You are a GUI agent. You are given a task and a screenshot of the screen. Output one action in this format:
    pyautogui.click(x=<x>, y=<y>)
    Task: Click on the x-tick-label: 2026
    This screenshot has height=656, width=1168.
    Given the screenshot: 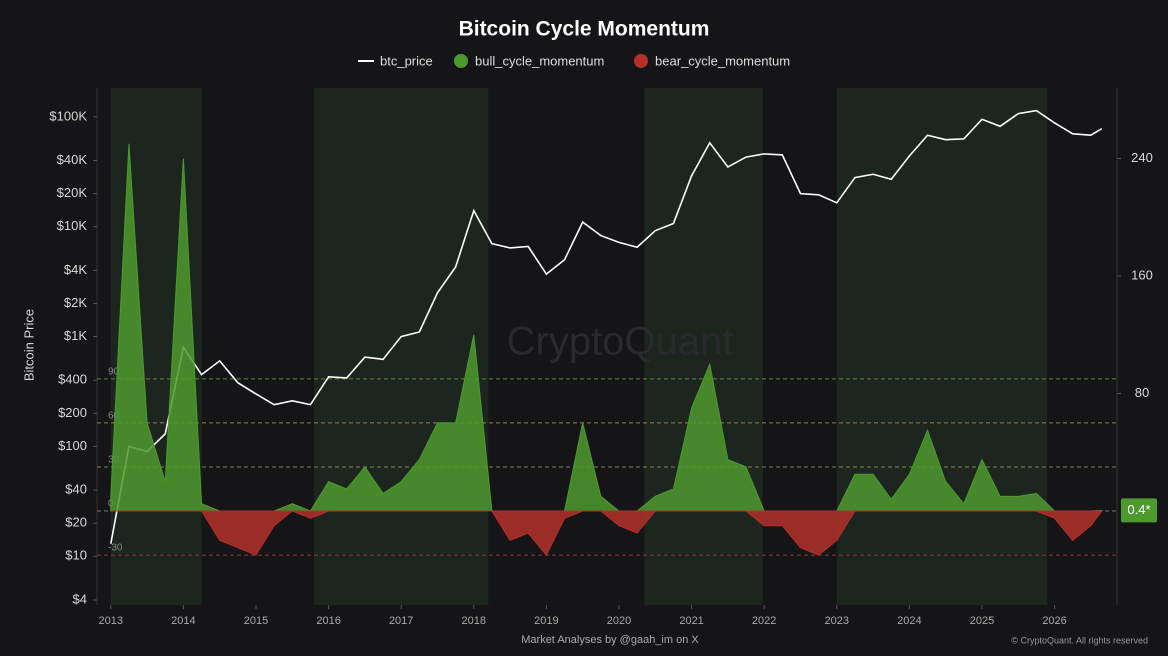 What is the action you would take?
    pyautogui.click(x=1054, y=621)
    